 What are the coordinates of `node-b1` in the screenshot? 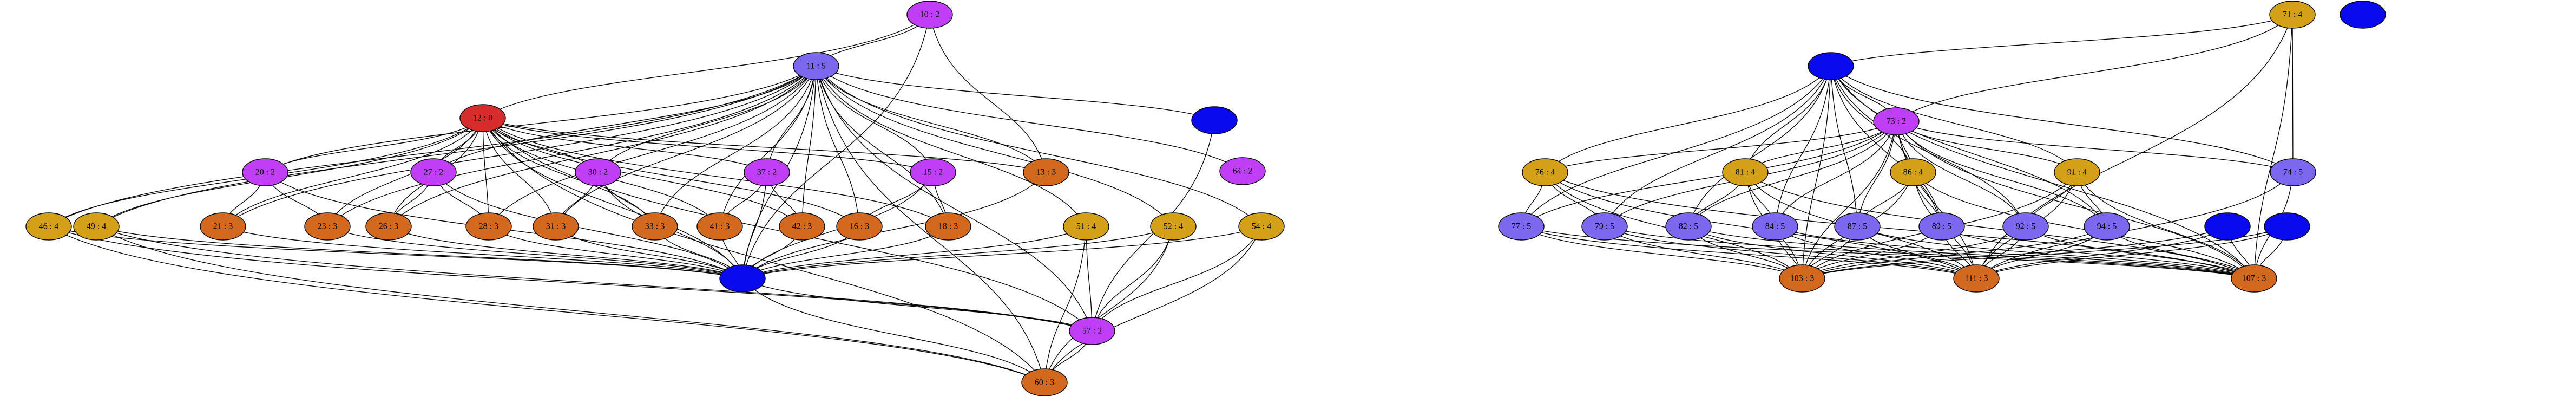 It's located at (1214, 120).